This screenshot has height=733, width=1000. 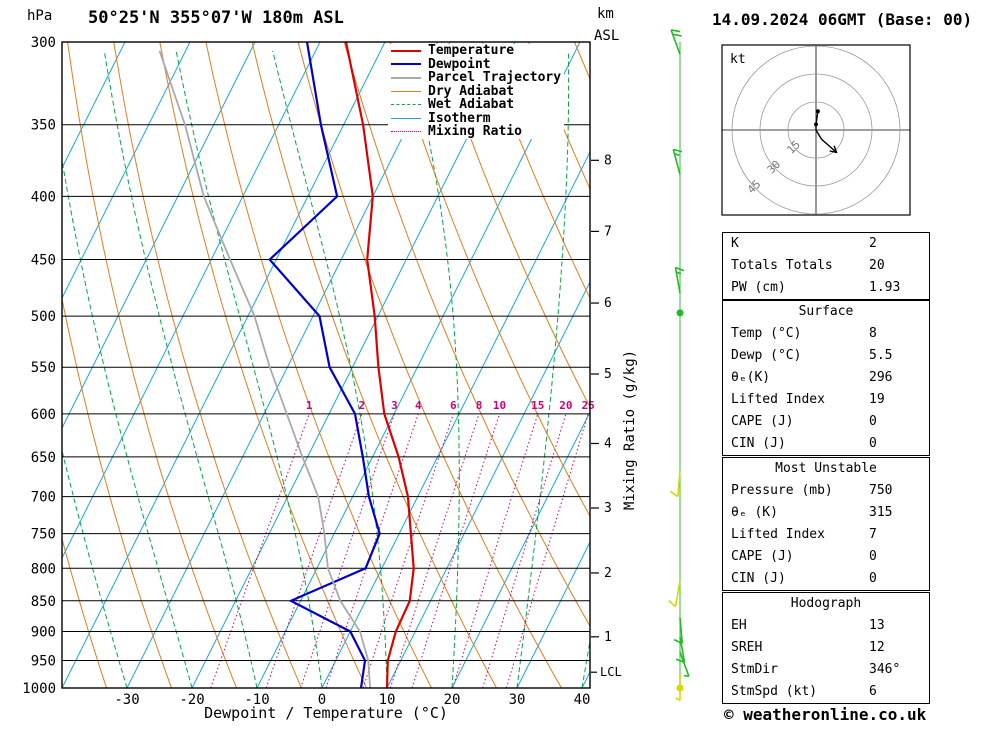 I want to click on mixing-ratio-value-label: 4, so click(x=418, y=405).